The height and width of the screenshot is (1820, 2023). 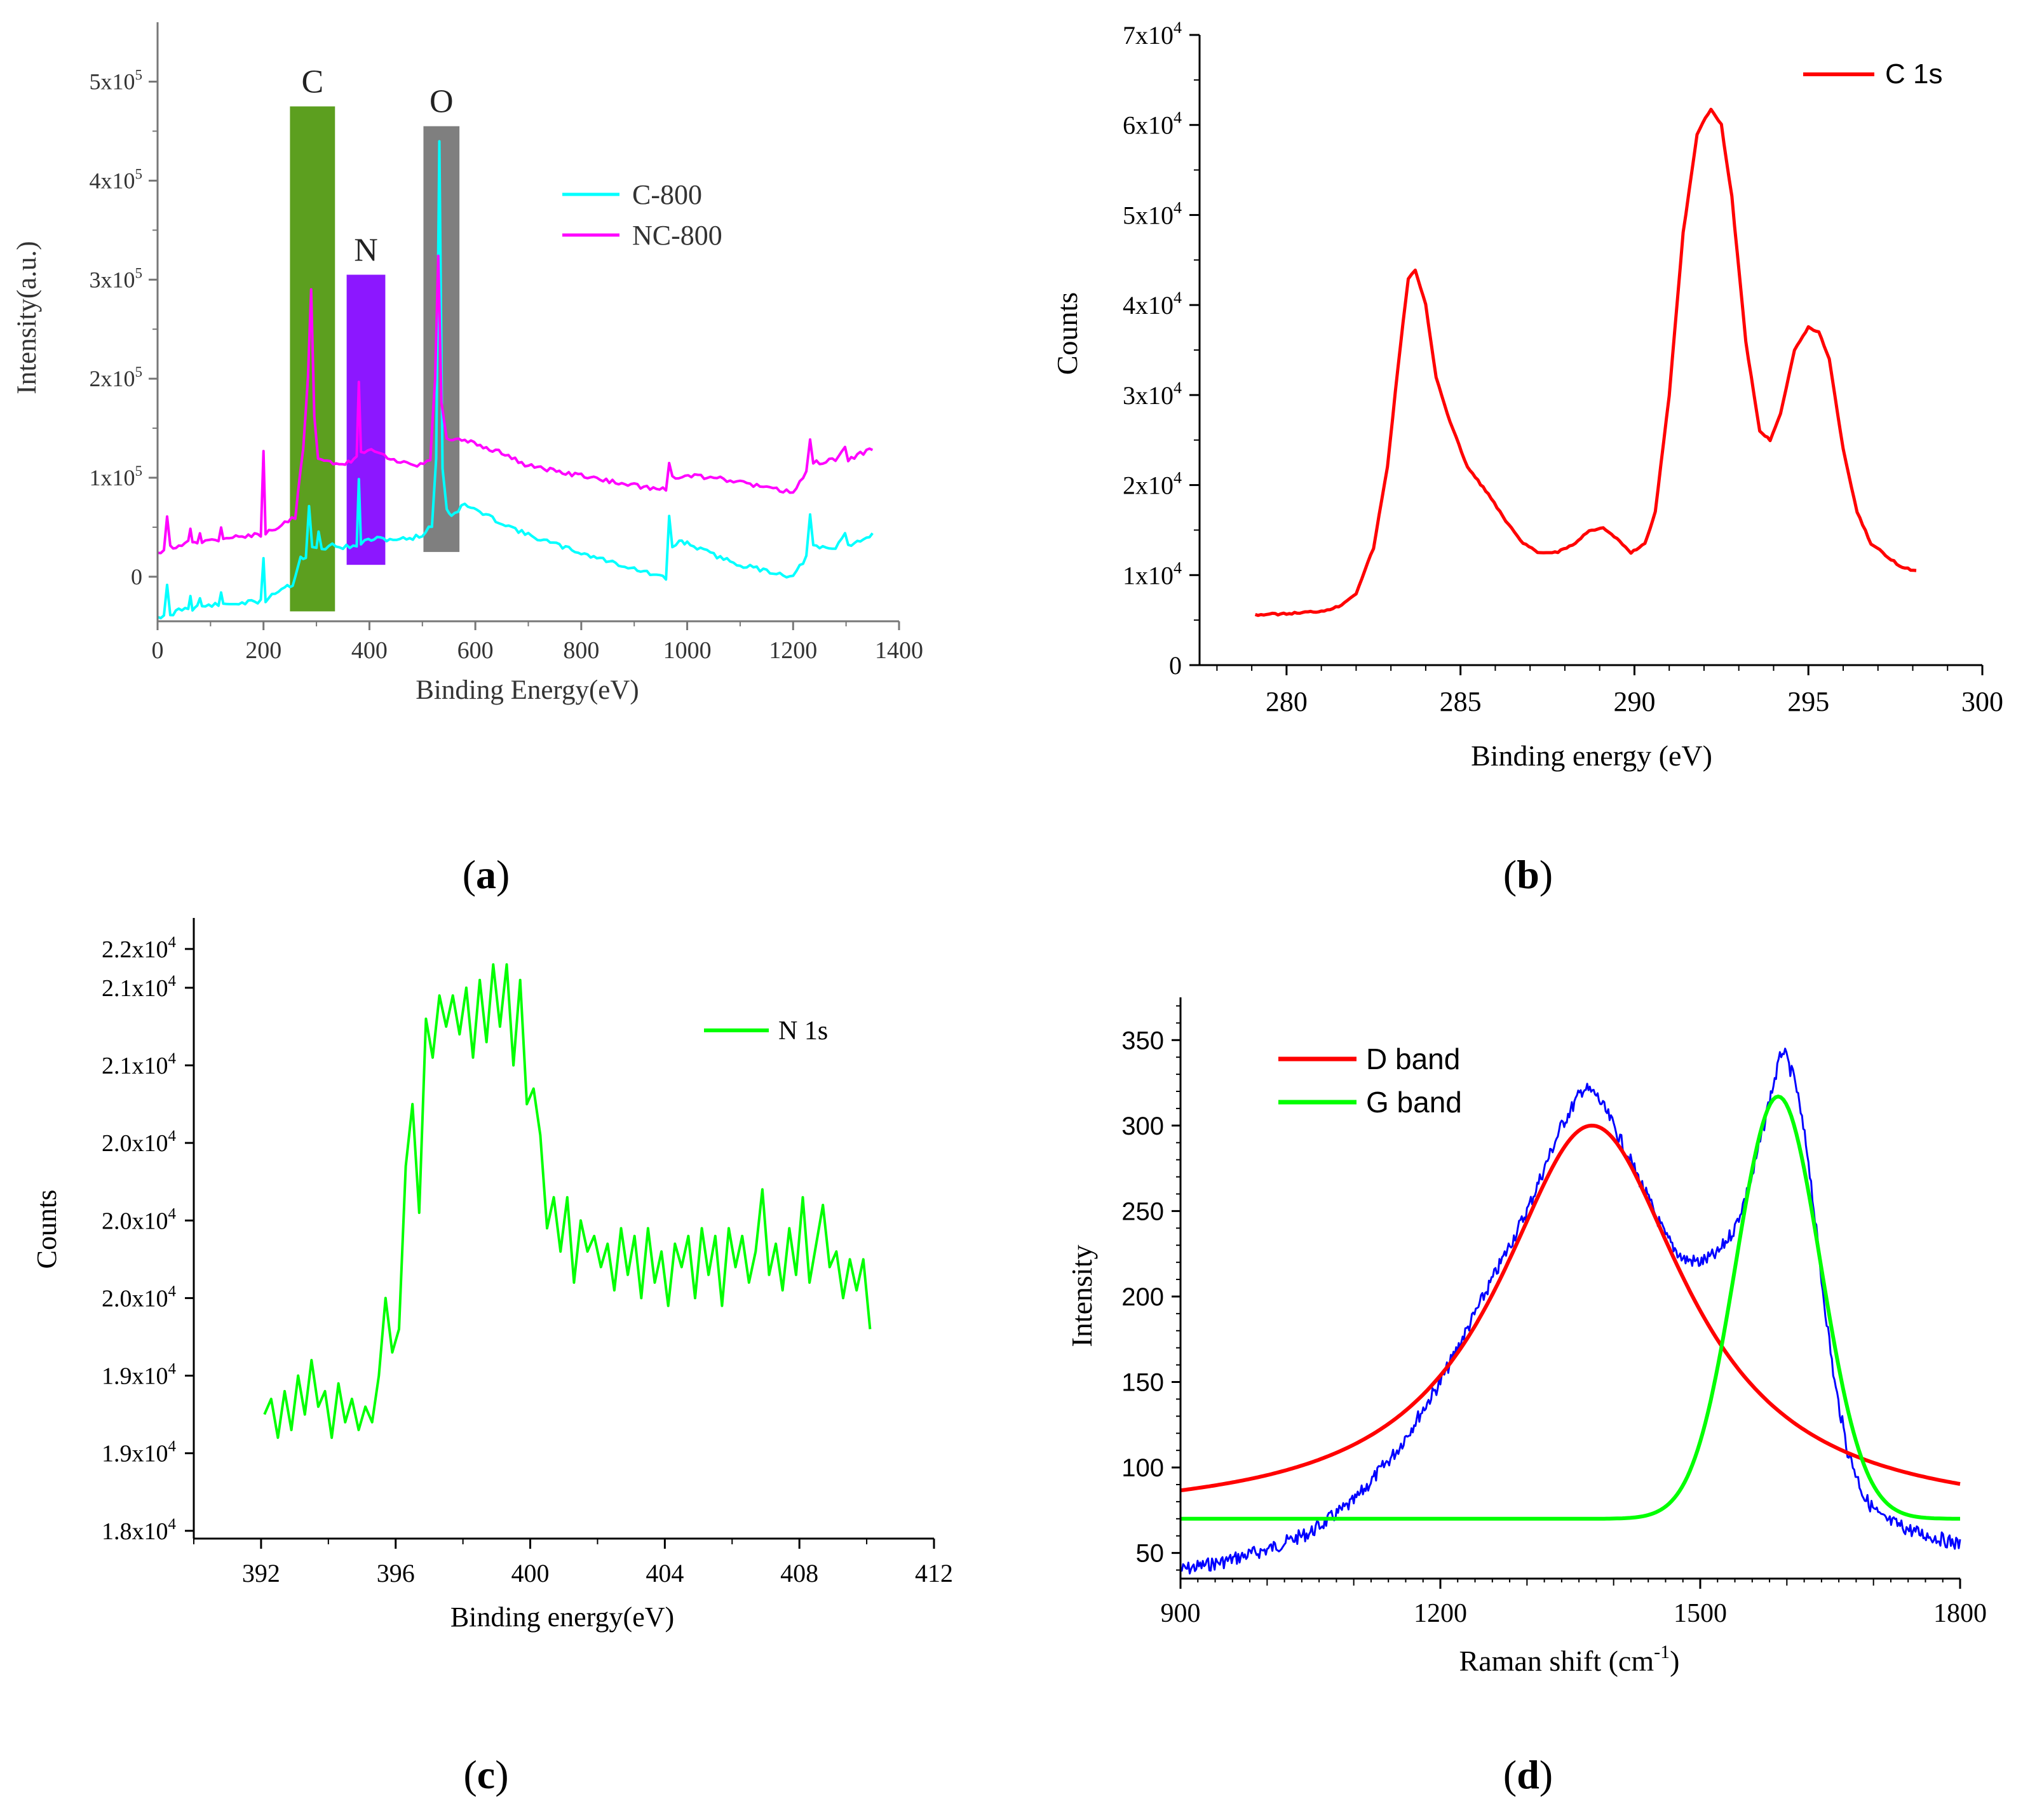 I want to click on panel-c-series, so click(x=568, y=1201).